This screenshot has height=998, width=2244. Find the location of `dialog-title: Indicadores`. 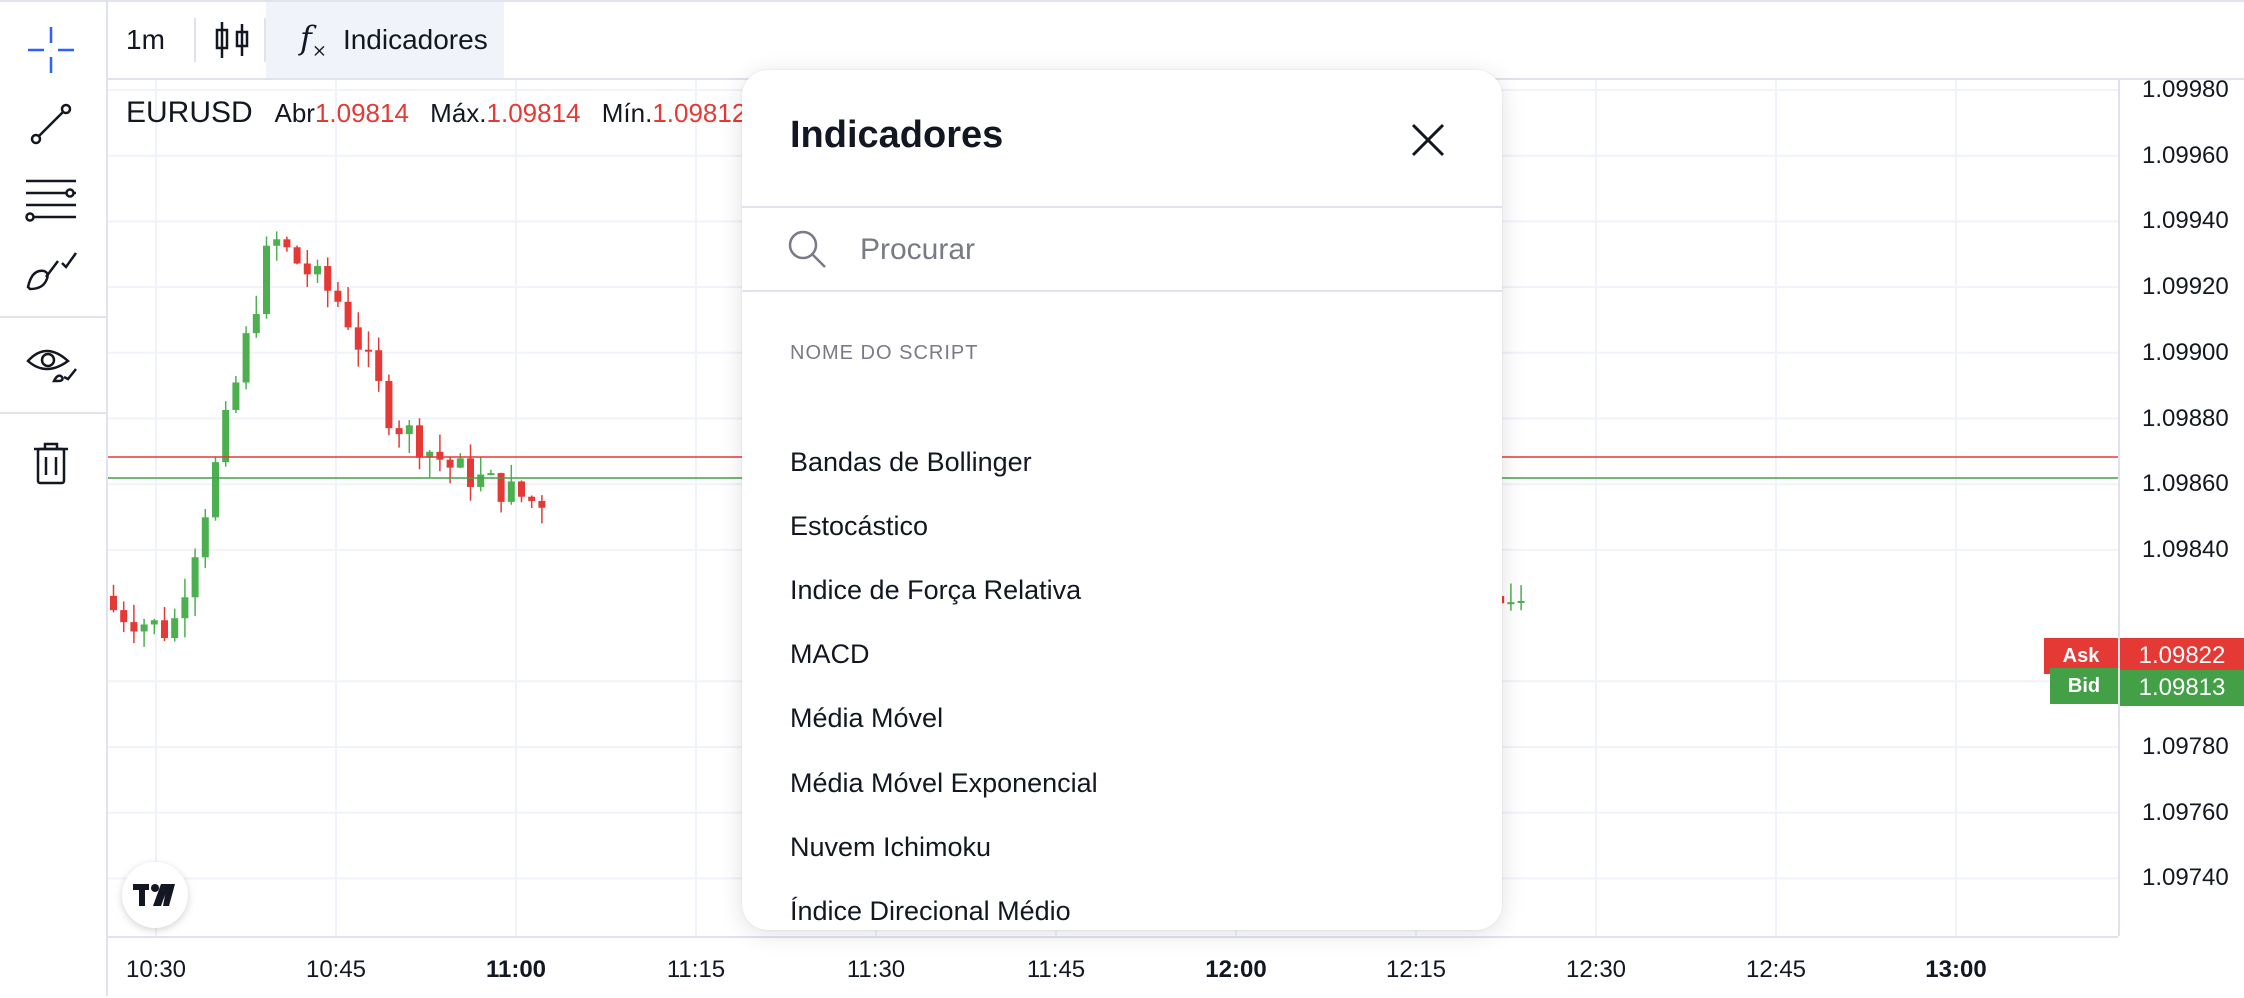

dialog-title: Indicadores is located at coordinates (897, 135).